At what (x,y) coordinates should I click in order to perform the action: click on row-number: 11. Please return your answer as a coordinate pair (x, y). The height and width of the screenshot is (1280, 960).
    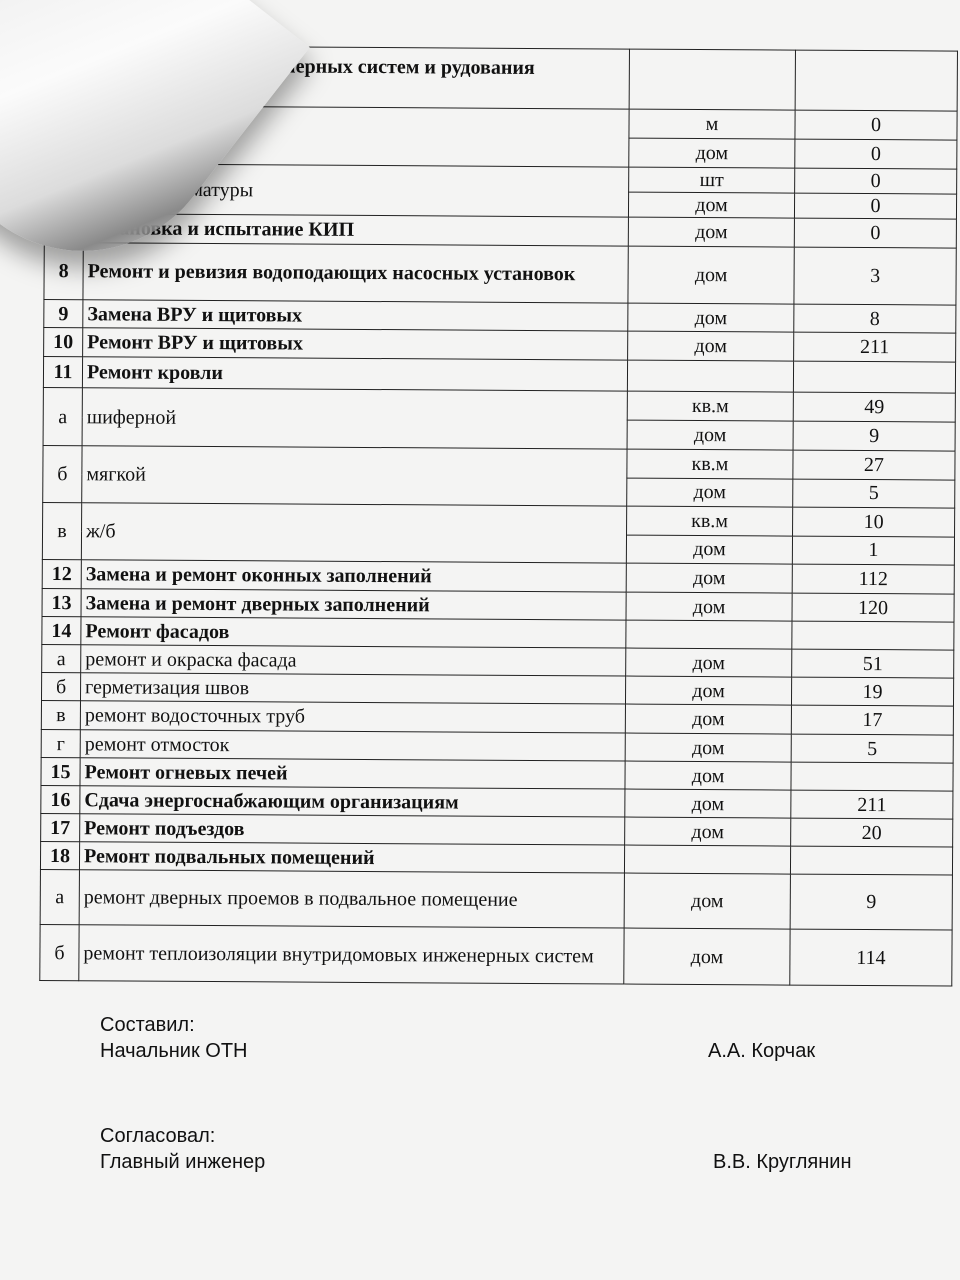
    Looking at the image, I should click on (63, 372).